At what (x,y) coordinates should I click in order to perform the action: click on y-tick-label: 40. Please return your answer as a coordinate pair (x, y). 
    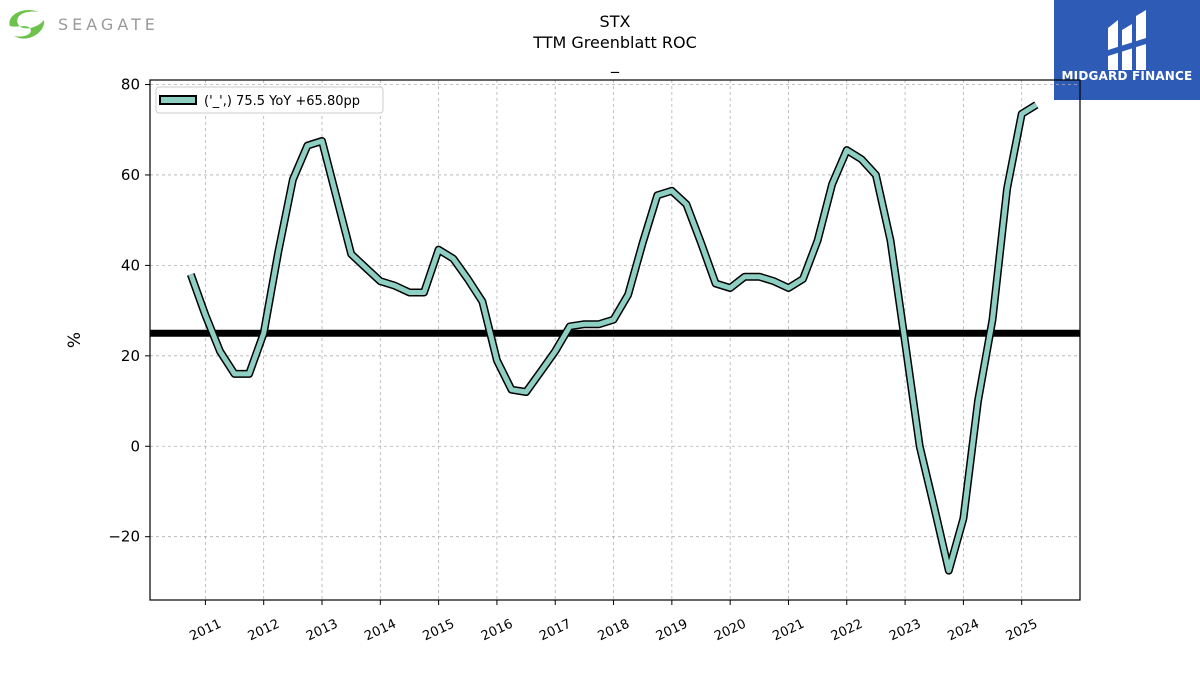
    Looking at the image, I should click on (130, 265).